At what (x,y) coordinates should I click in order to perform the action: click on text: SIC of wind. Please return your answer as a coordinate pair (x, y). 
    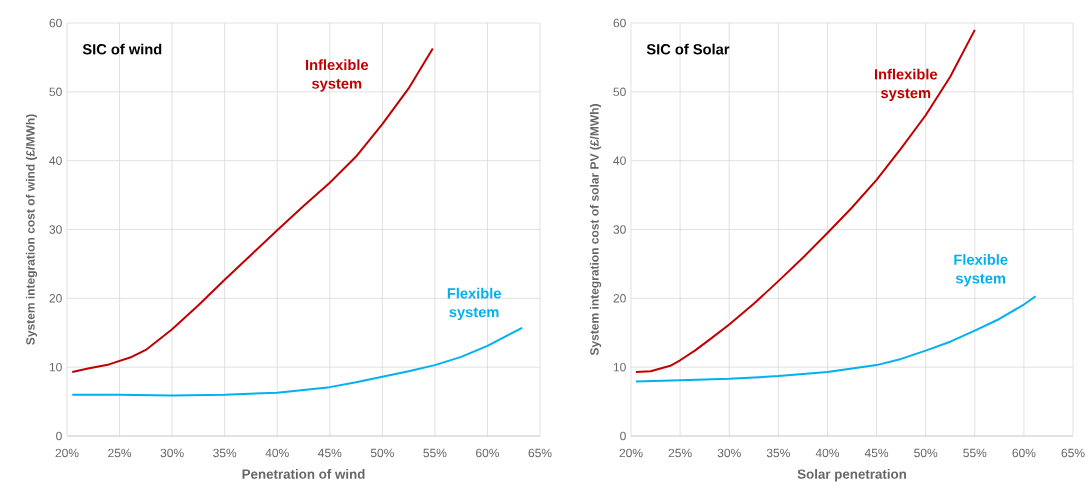
    Looking at the image, I should click on (122, 49).